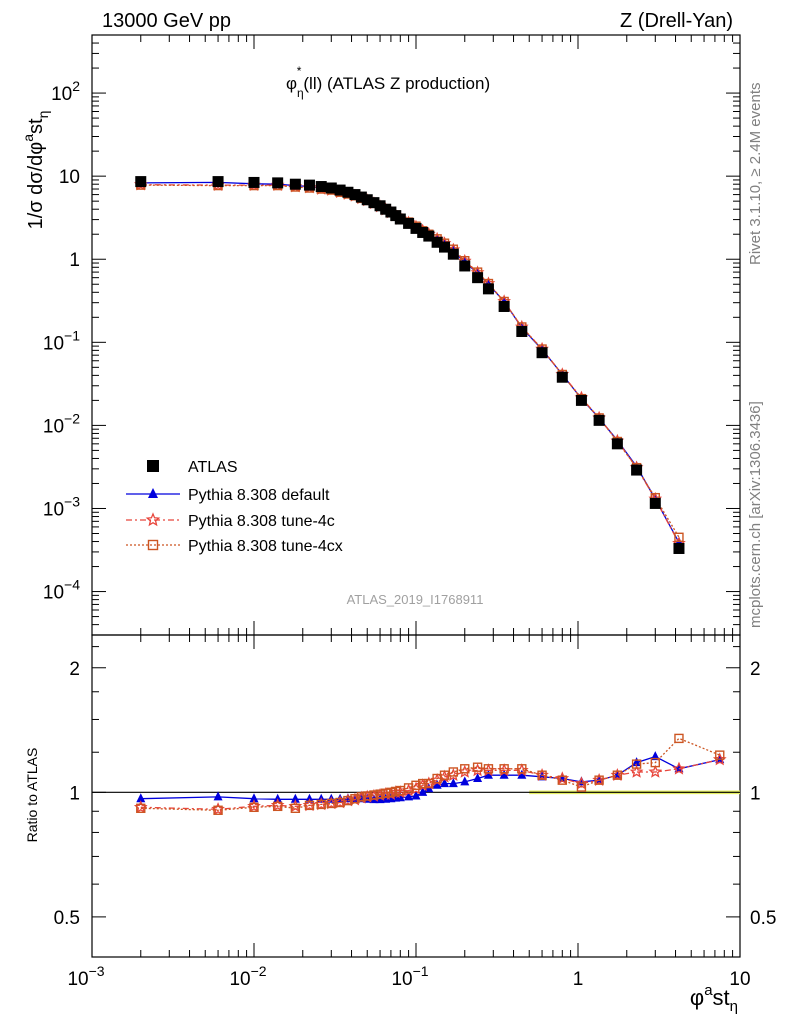 The height and width of the screenshot is (1024, 786). I want to click on ratio-ytick-label-left: 2, so click(74, 669).